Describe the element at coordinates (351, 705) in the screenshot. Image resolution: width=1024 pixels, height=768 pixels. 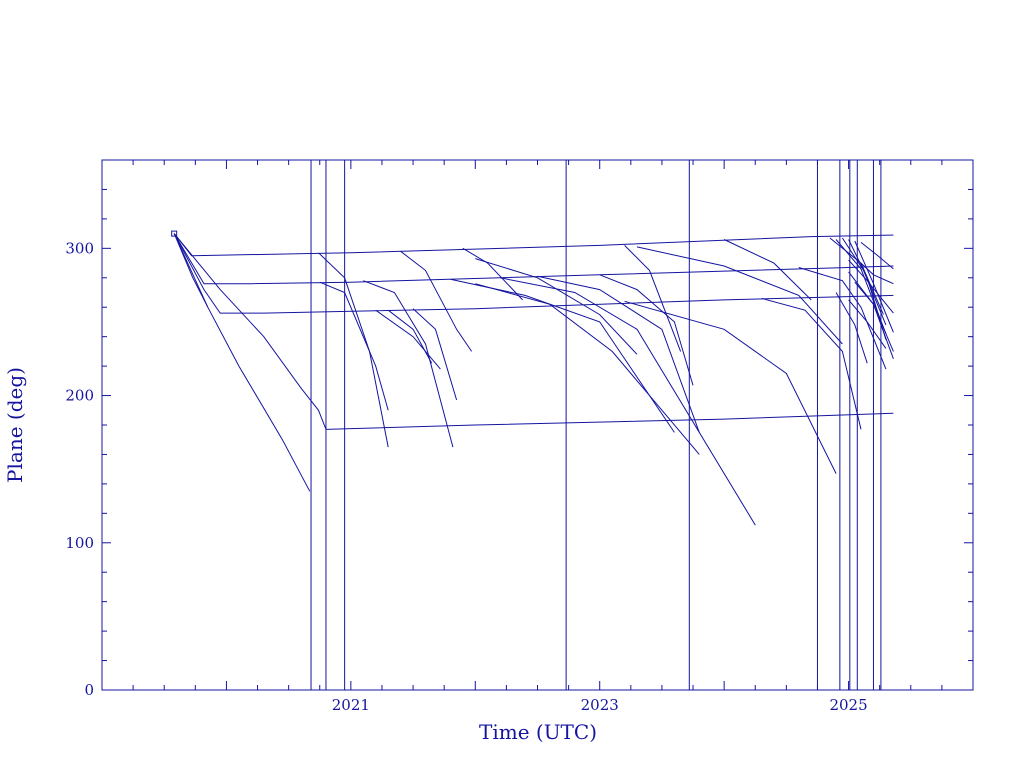
I see `x-tick-label-2021: 2021` at that location.